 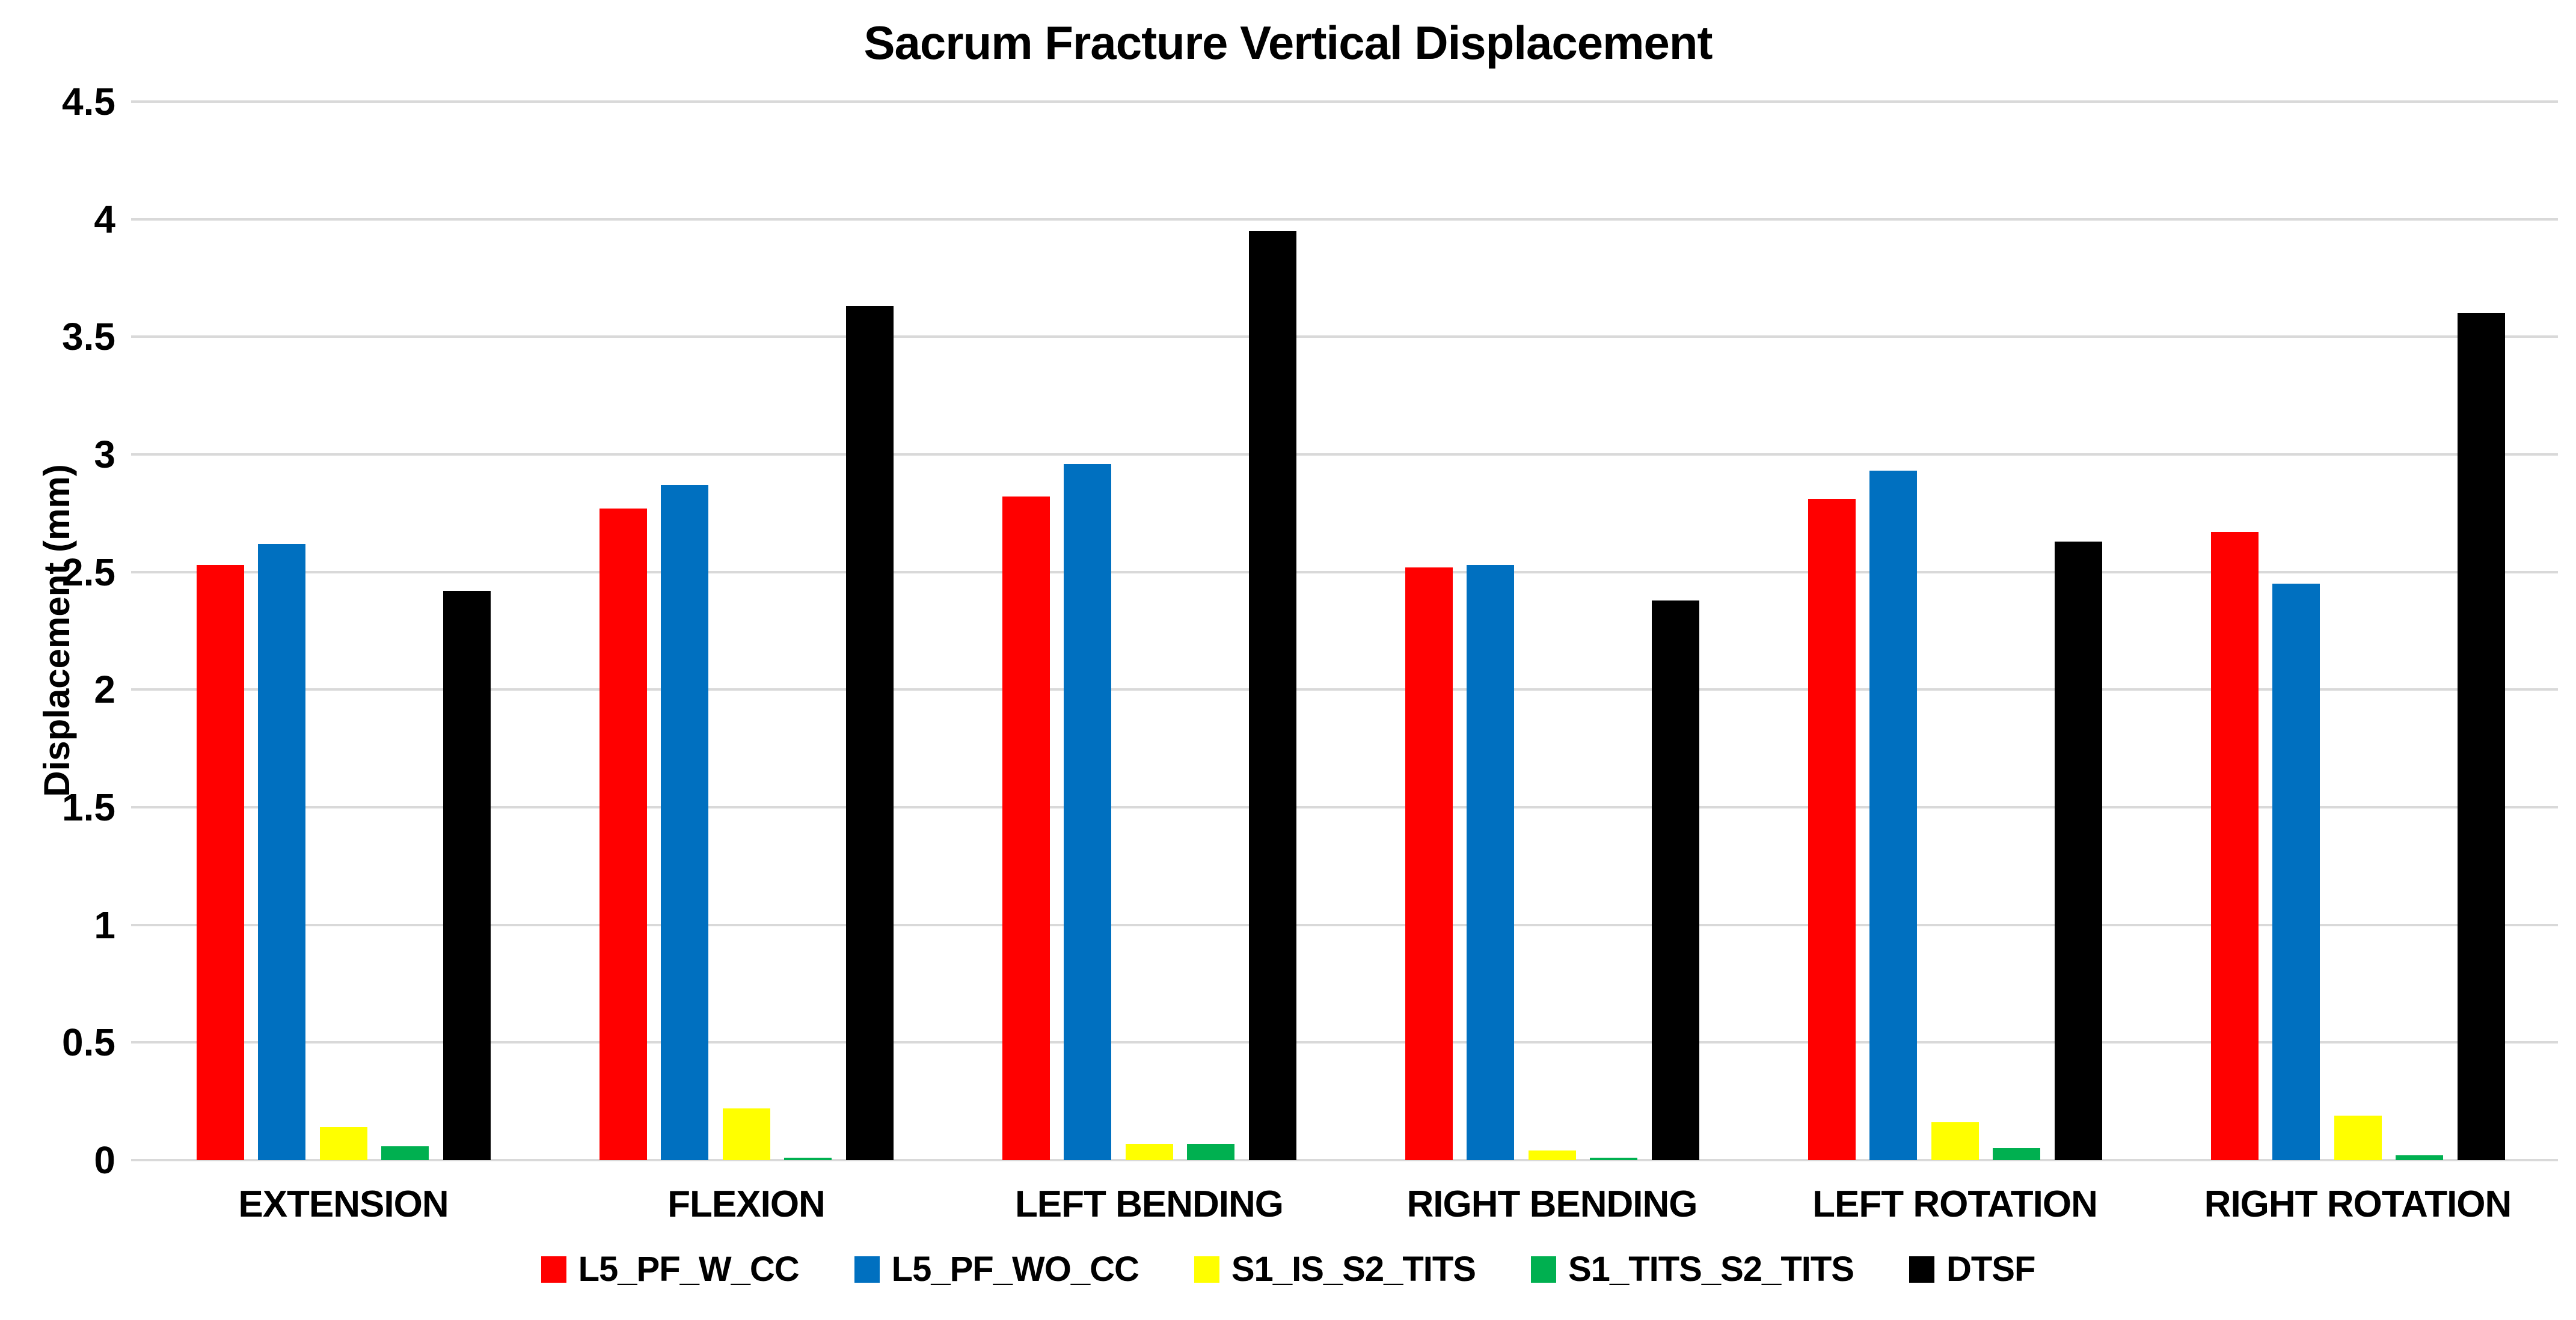 I want to click on x-axis-label: FLEXION, so click(x=746, y=1204).